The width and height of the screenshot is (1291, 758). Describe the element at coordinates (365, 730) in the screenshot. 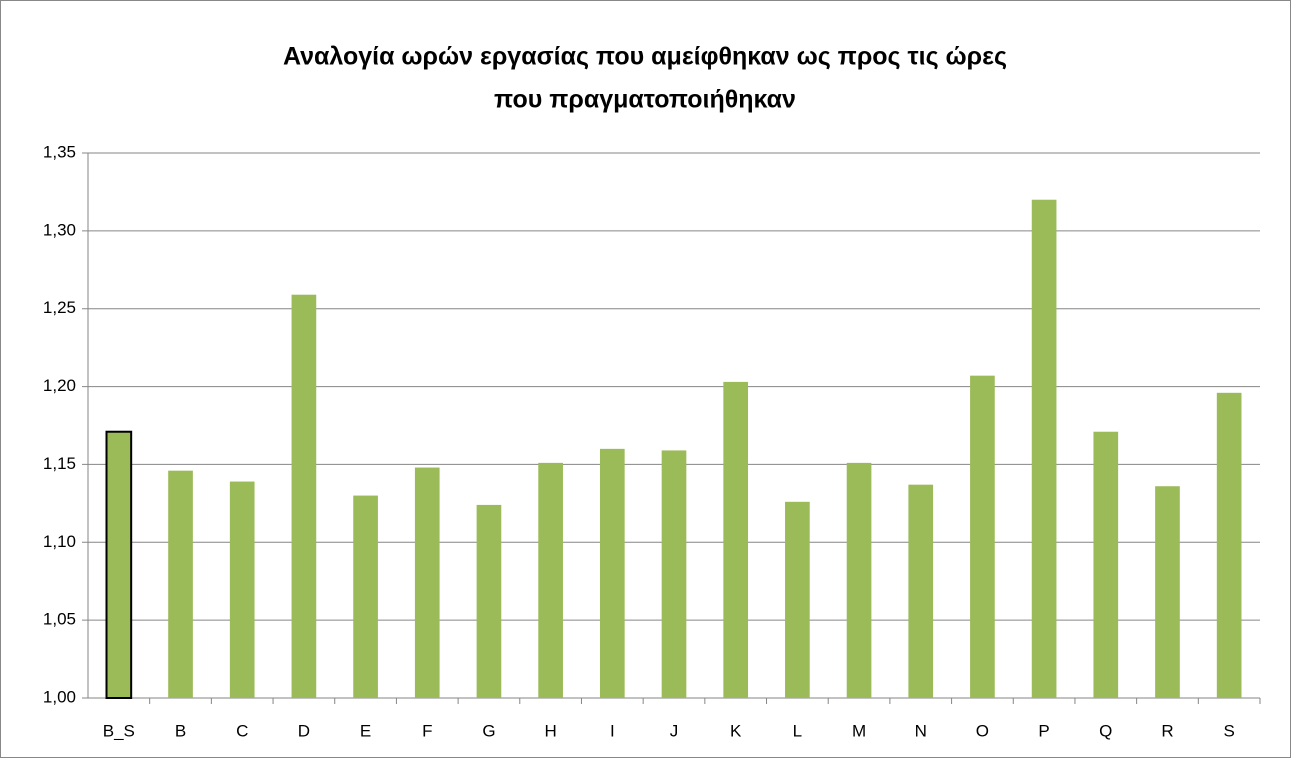

I see `x-tick-label: E` at that location.